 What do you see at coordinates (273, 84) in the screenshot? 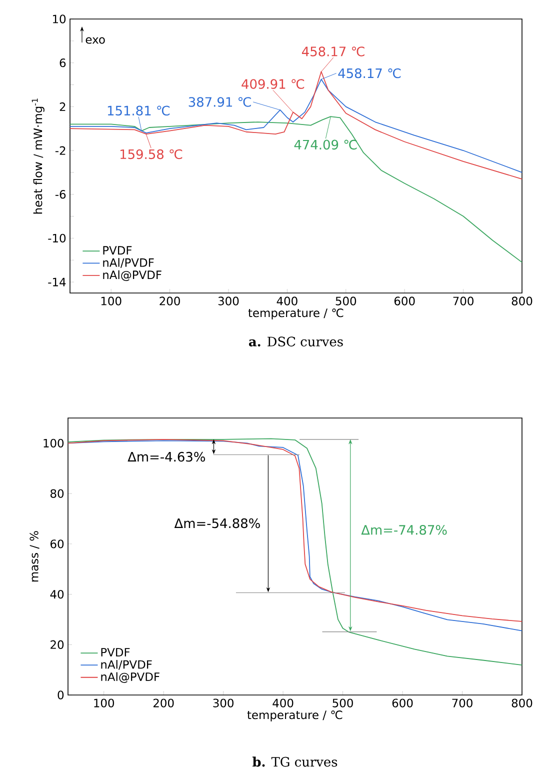
I see `annotation: 409.91 ℃` at bounding box center [273, 84].